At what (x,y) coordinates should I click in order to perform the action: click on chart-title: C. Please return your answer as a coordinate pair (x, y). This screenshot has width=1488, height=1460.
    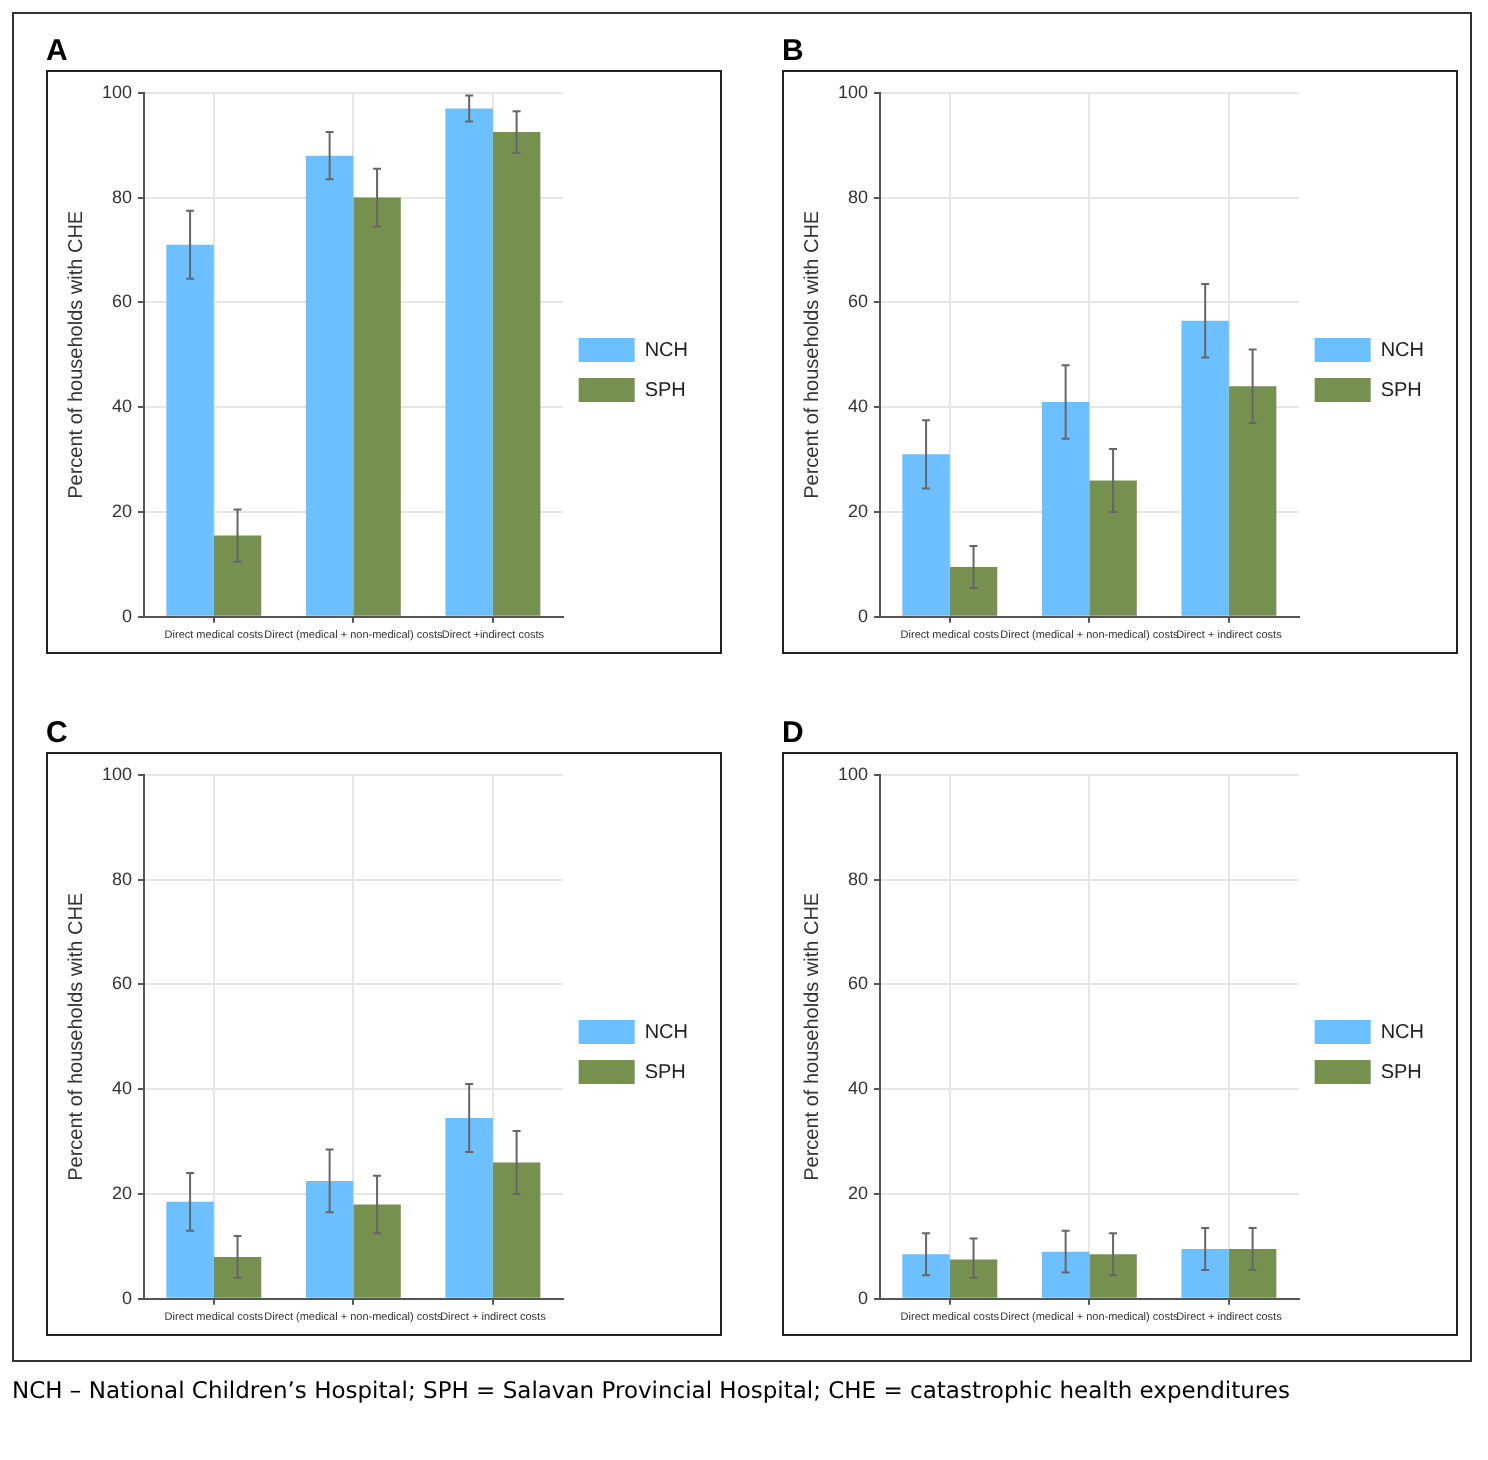
    Looking at the image, I should click on (57, 733).